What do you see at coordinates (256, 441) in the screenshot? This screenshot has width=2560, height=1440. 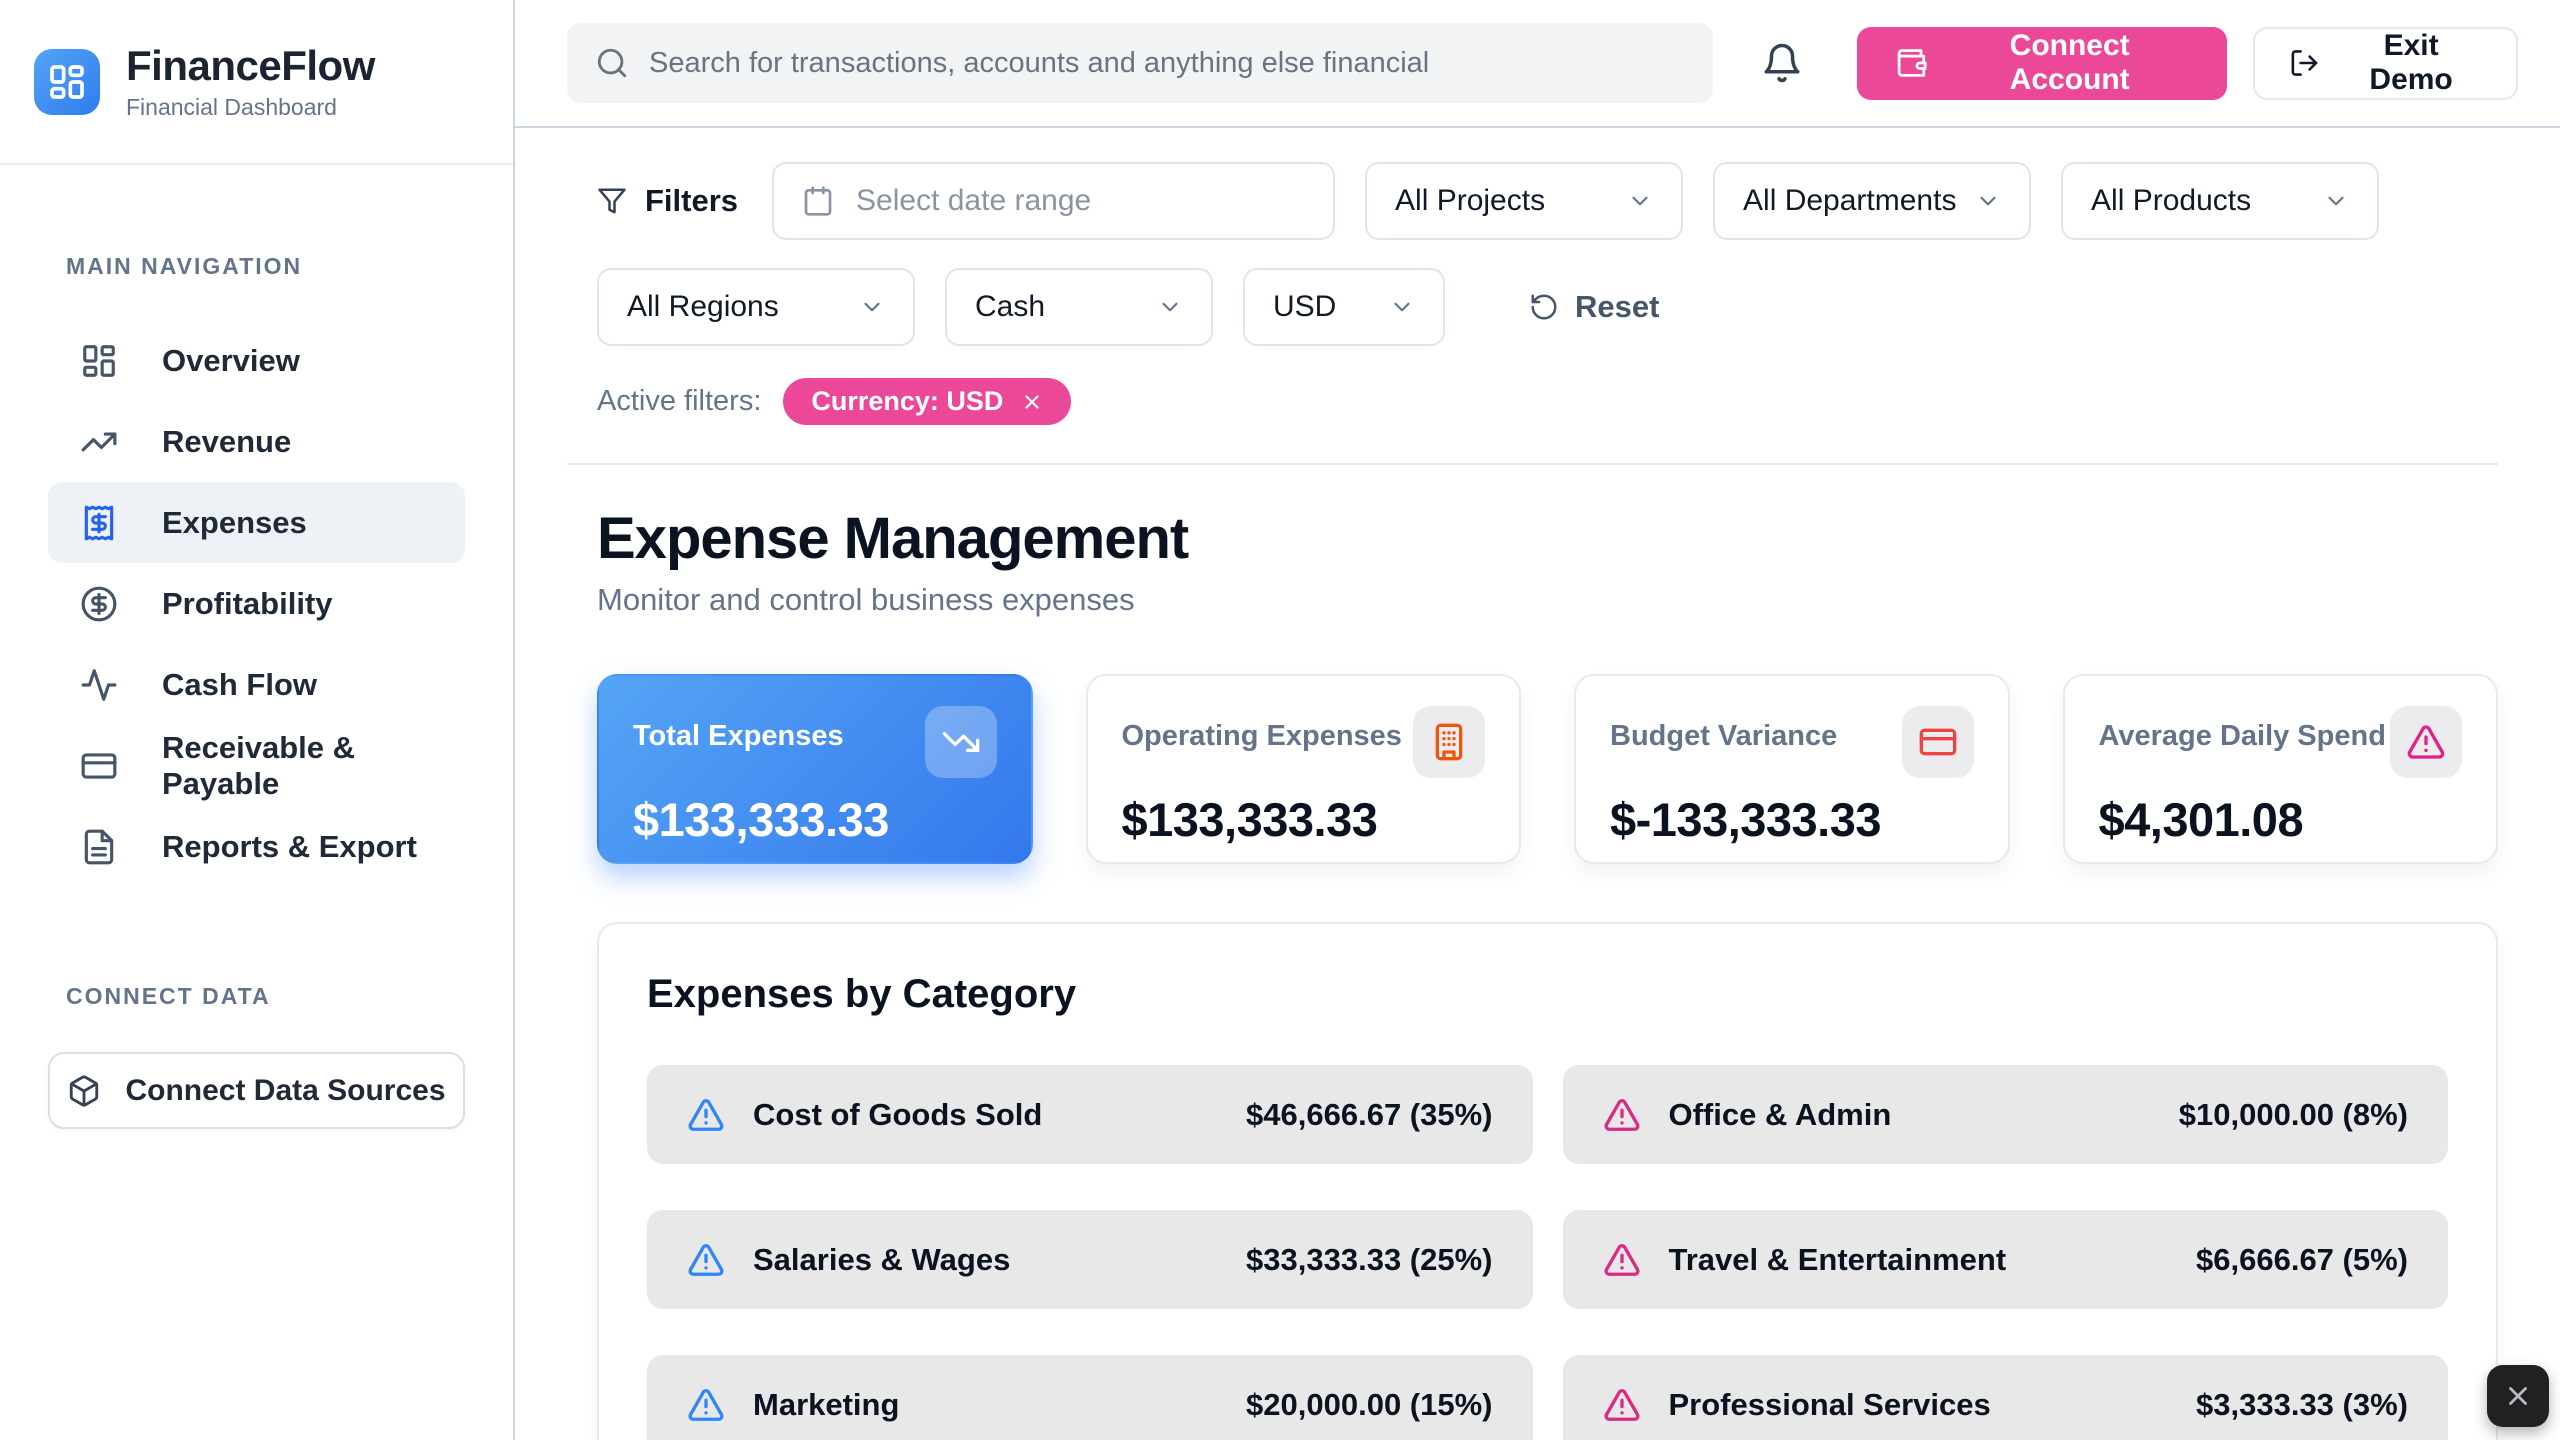 I see `sidebar-item-revenue: Revenue` at bounding box center [256, 441].